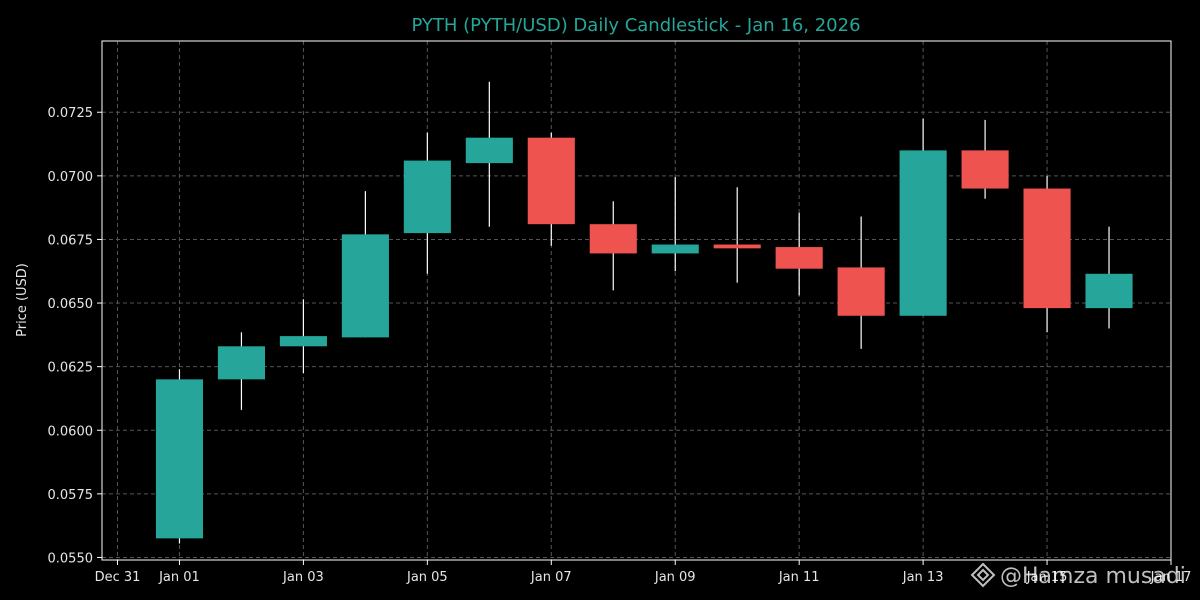 This screenshot has width=1200, height=600. Describe the element at coordinates (983, 575) in the screenshot. I see `binance-diamond-icon` at that location.